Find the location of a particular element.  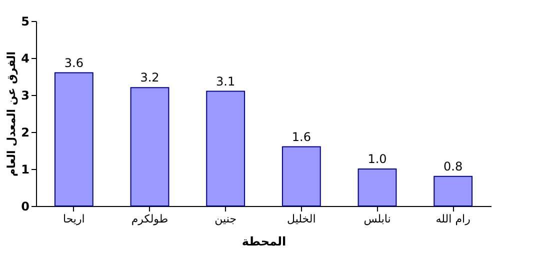

y-tick-label: 5 is located at coordinates (25, 21).